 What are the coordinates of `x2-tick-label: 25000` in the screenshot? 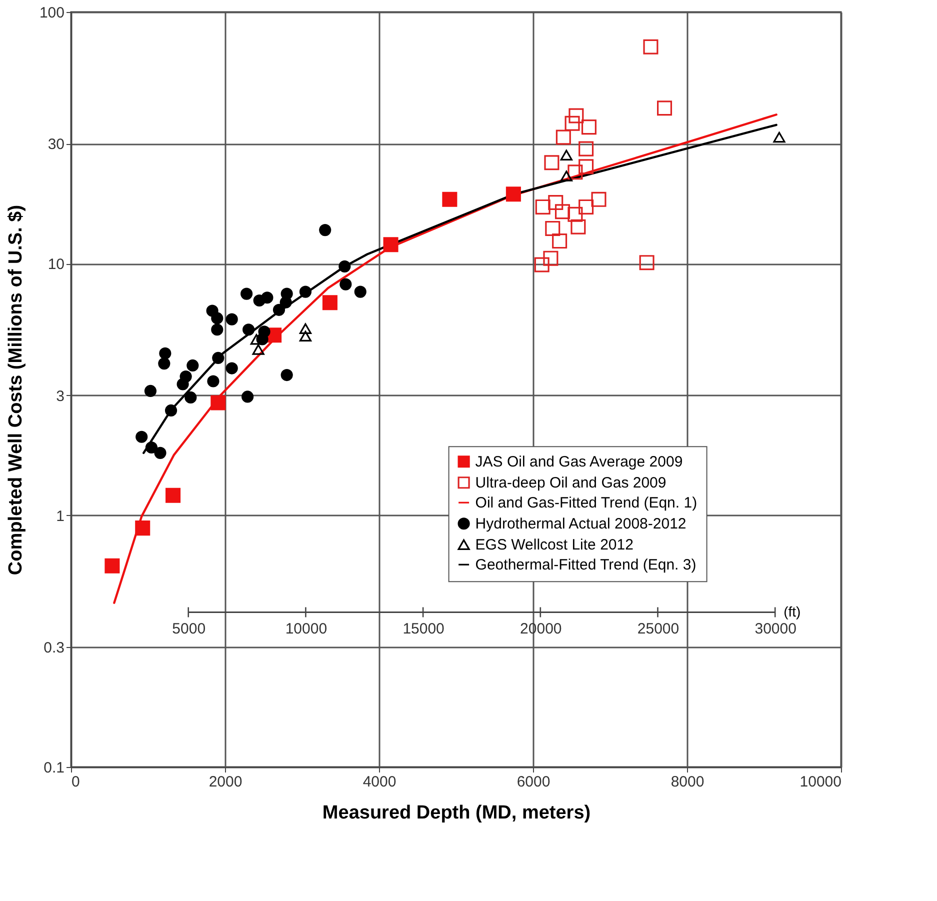 It's located at (658, 629).